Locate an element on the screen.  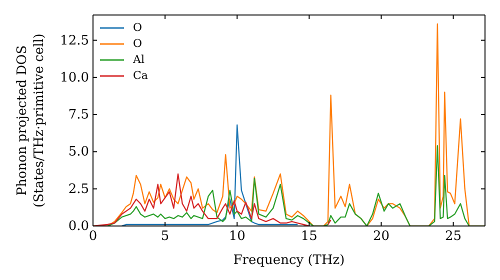
x-tick-label: 5 is located at coordinates (165, 236).